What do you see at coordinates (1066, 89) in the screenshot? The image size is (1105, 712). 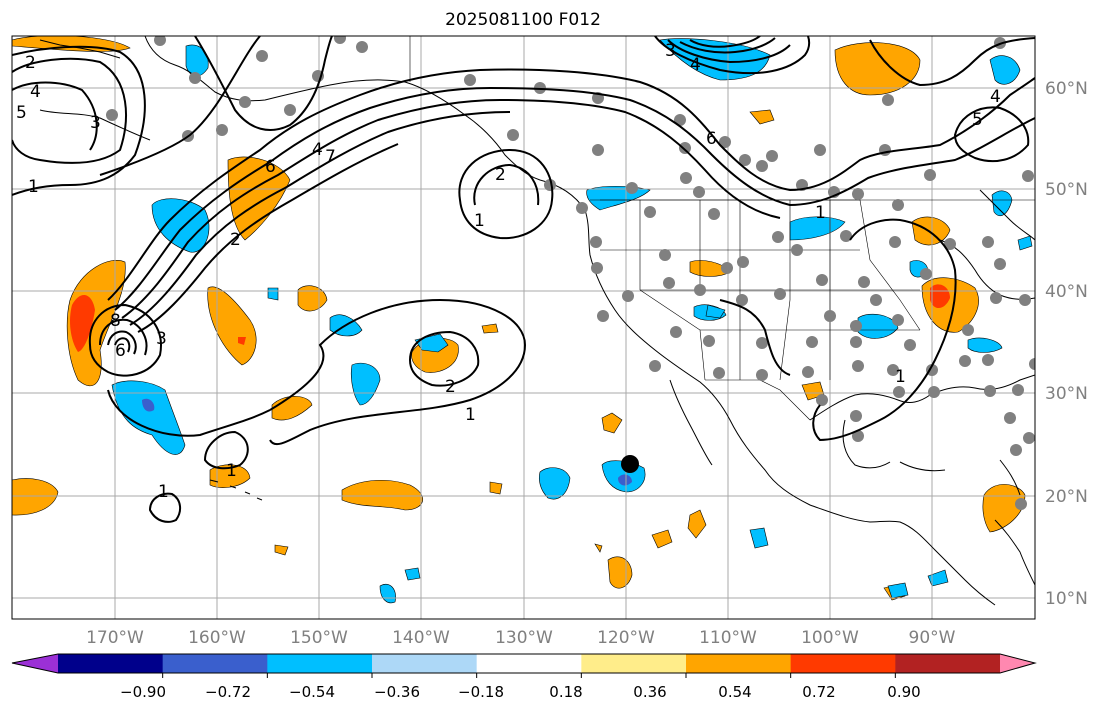 I see `lat-label: 60°N` at bounding box center [1066, 89].